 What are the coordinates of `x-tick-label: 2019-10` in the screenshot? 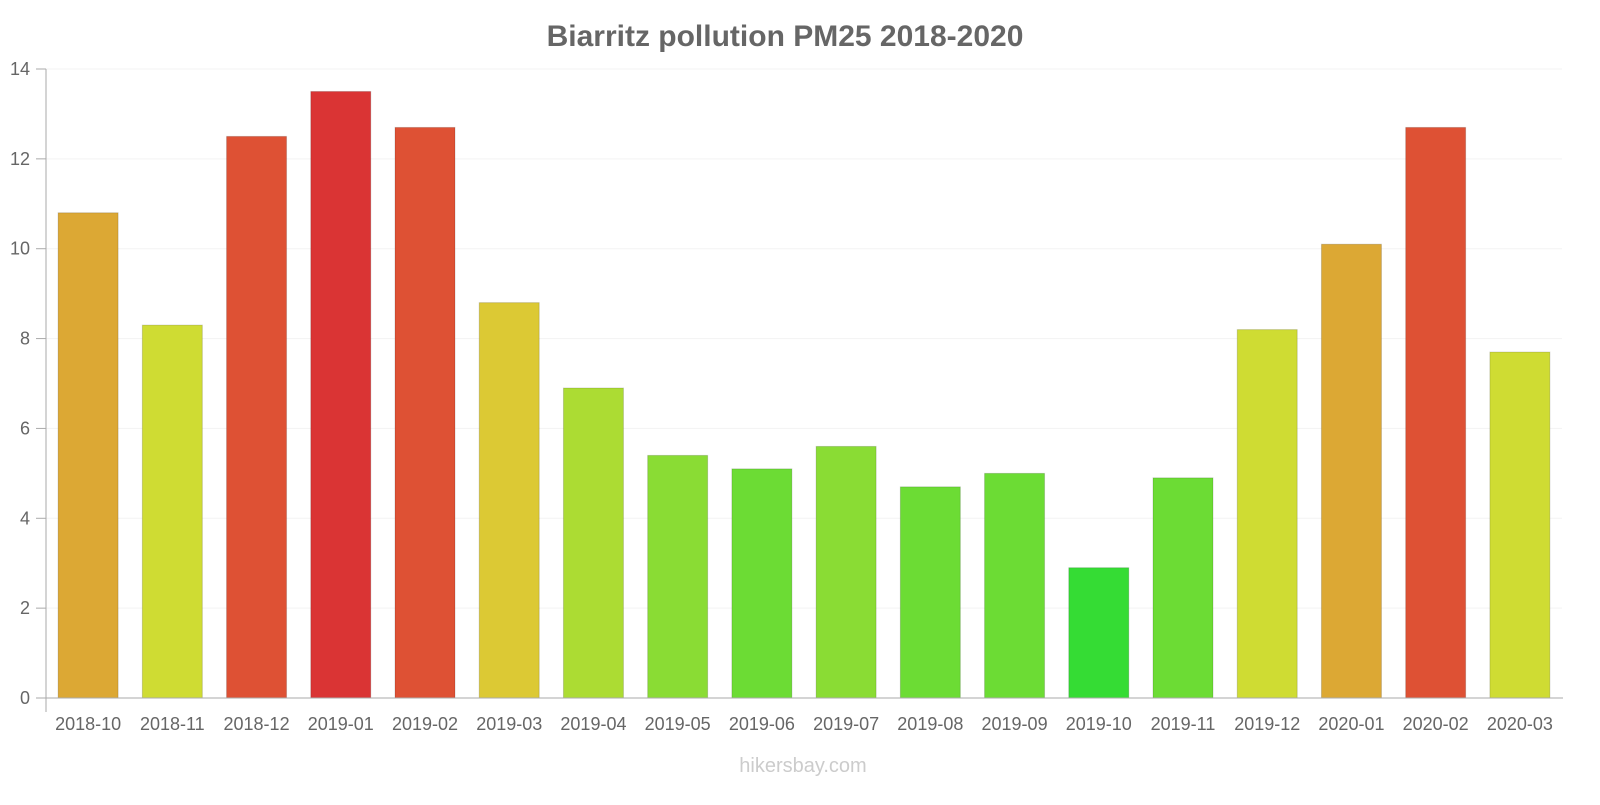 It's located at (1099, 724).